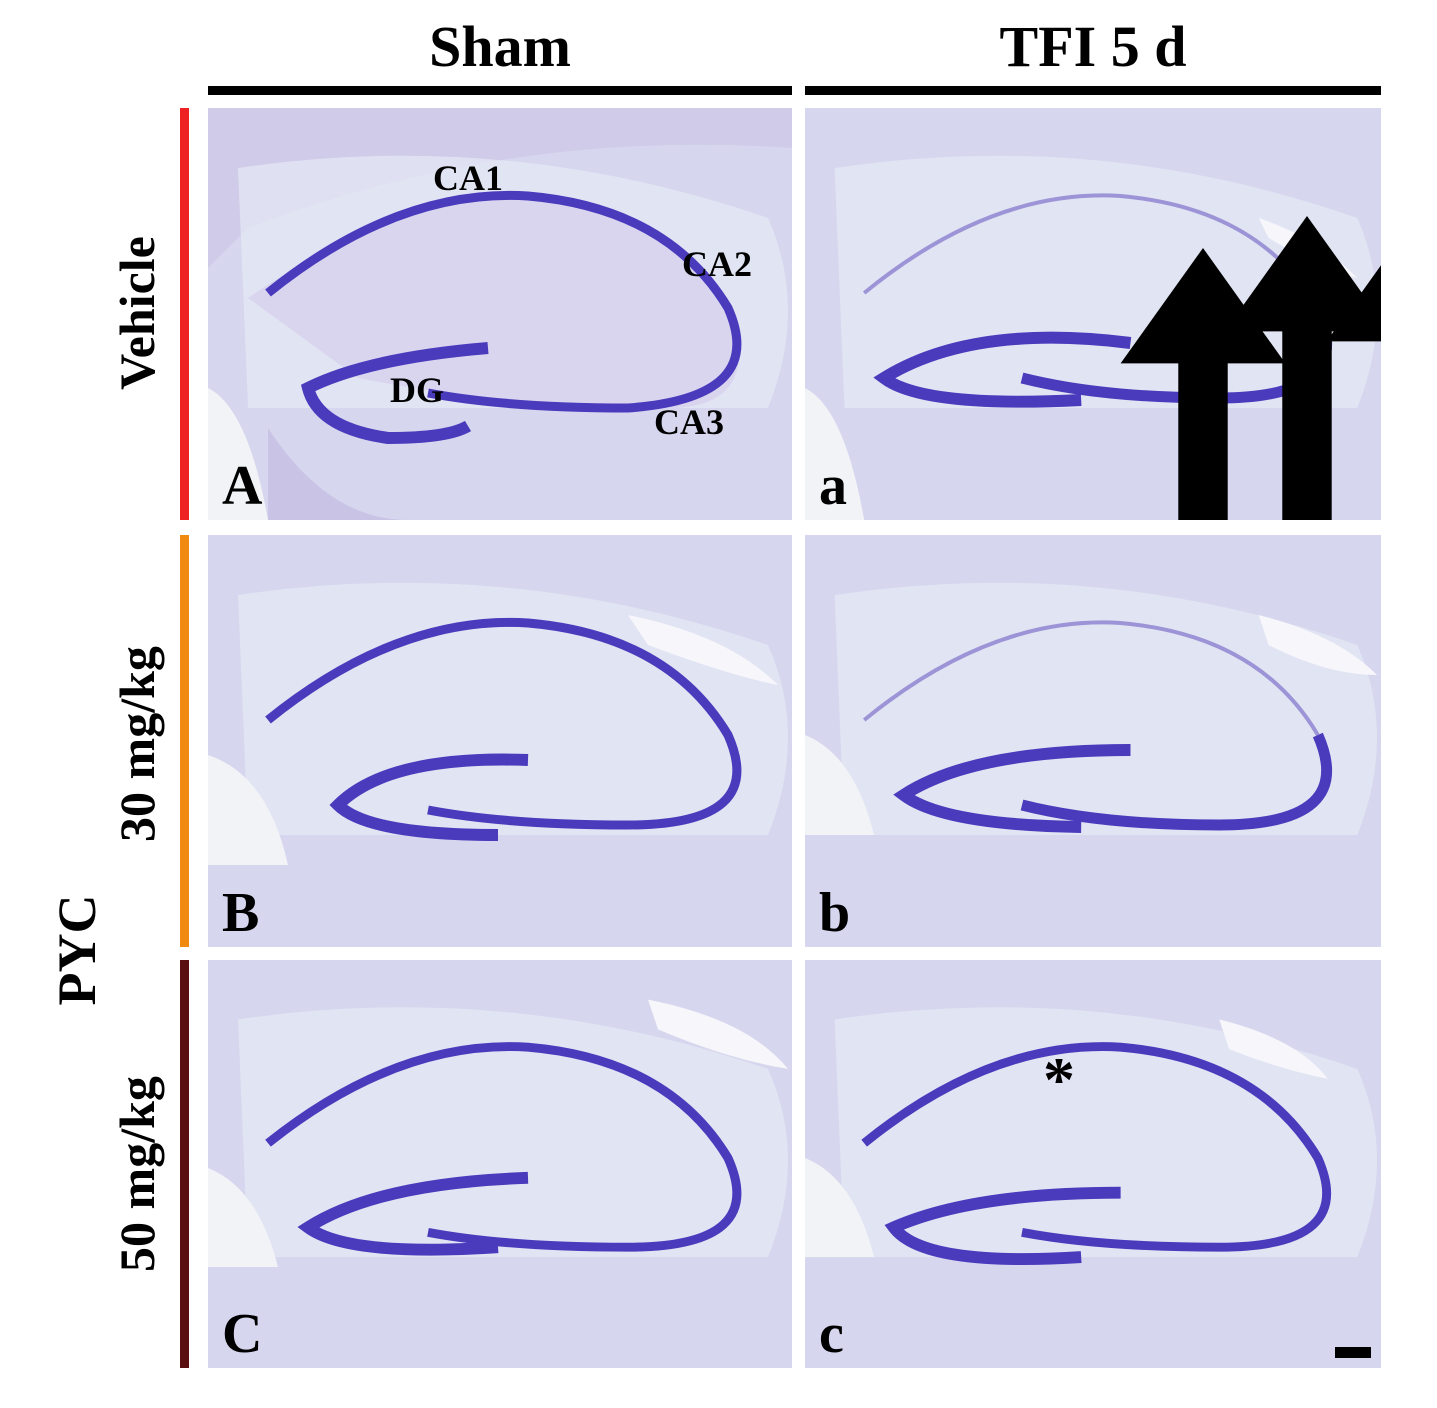 The image size is (1437, 1408). I want to click on panel-A: CA1 CA2 CA3 DG A, so click(500, 314).